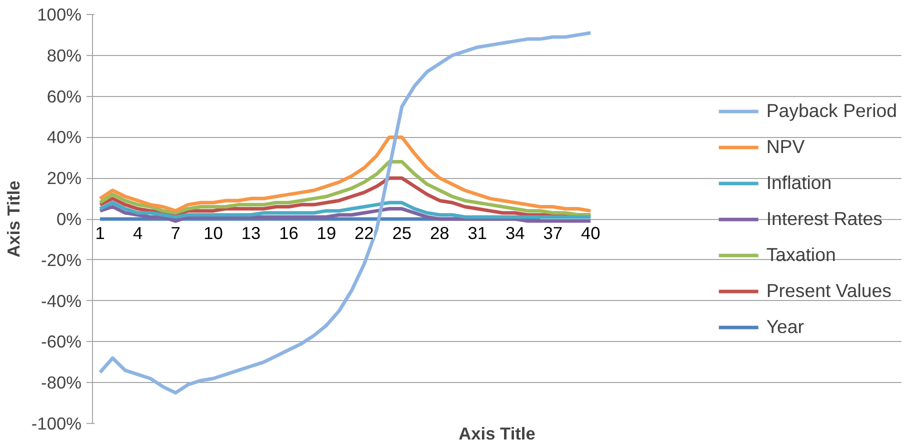 Image resolution: width=909 pixels, height=448 pixels. I want to click on x-tick-label: 13, so click(251, 233).